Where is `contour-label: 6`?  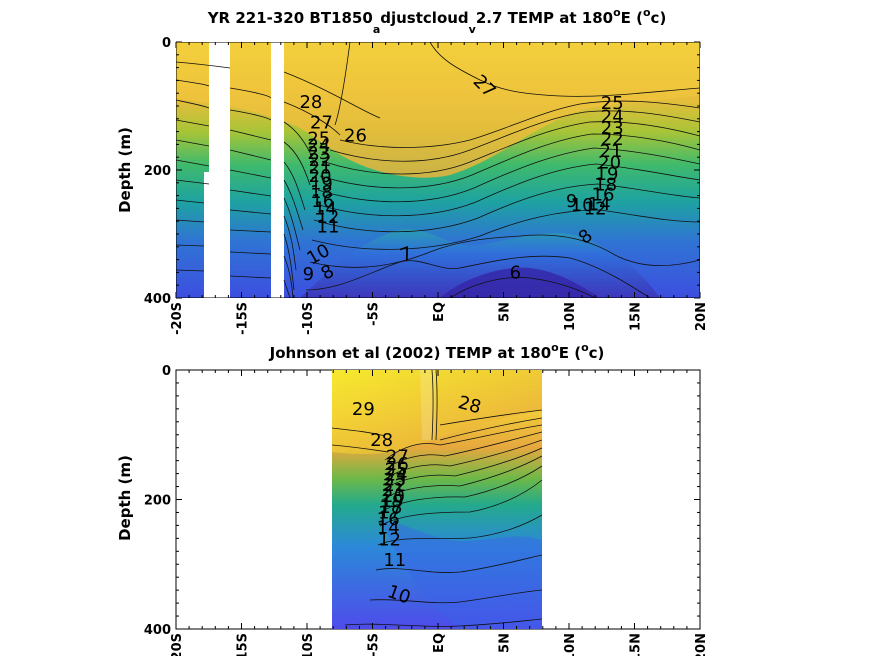
contour-label: 6 is located at coordinates (515, 273).